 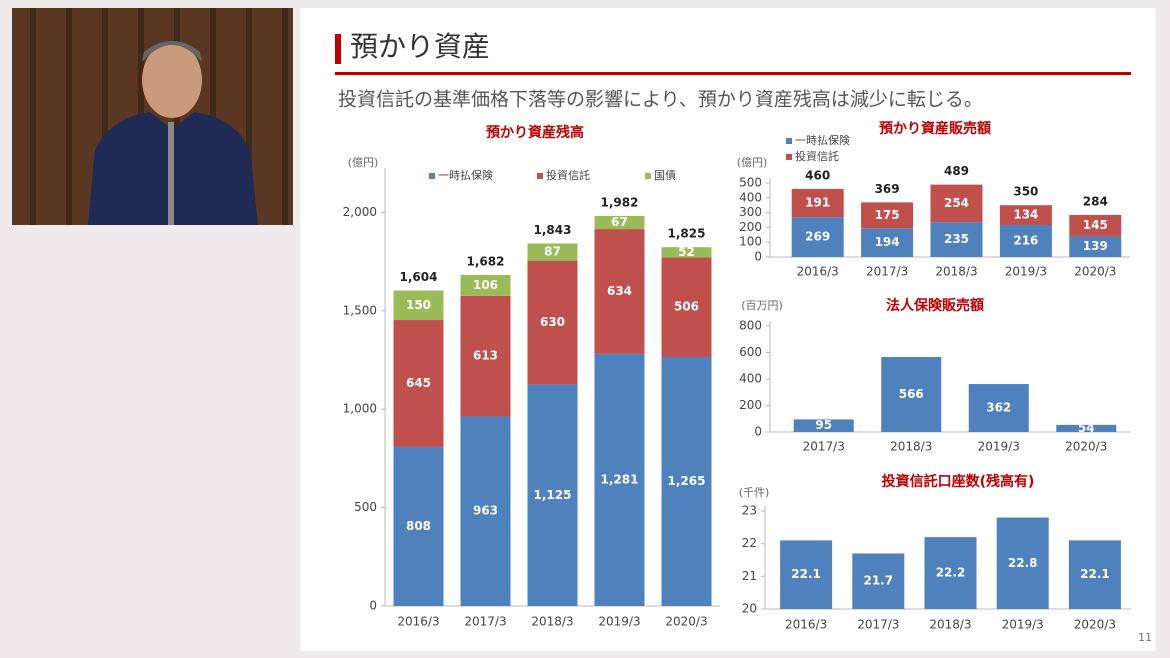 I want to click on y-unit: (百万円), so click(x=762, y=305).